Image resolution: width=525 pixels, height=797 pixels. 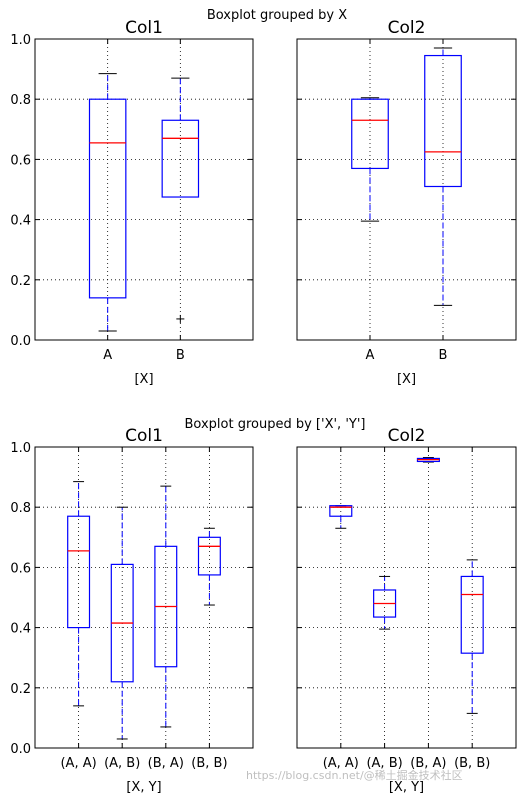 What do you see at coordinates (277, 15) in the screenshot?
I see `figure-suptitle: Boxplot grouped by X` at bounding box center [277, 15].